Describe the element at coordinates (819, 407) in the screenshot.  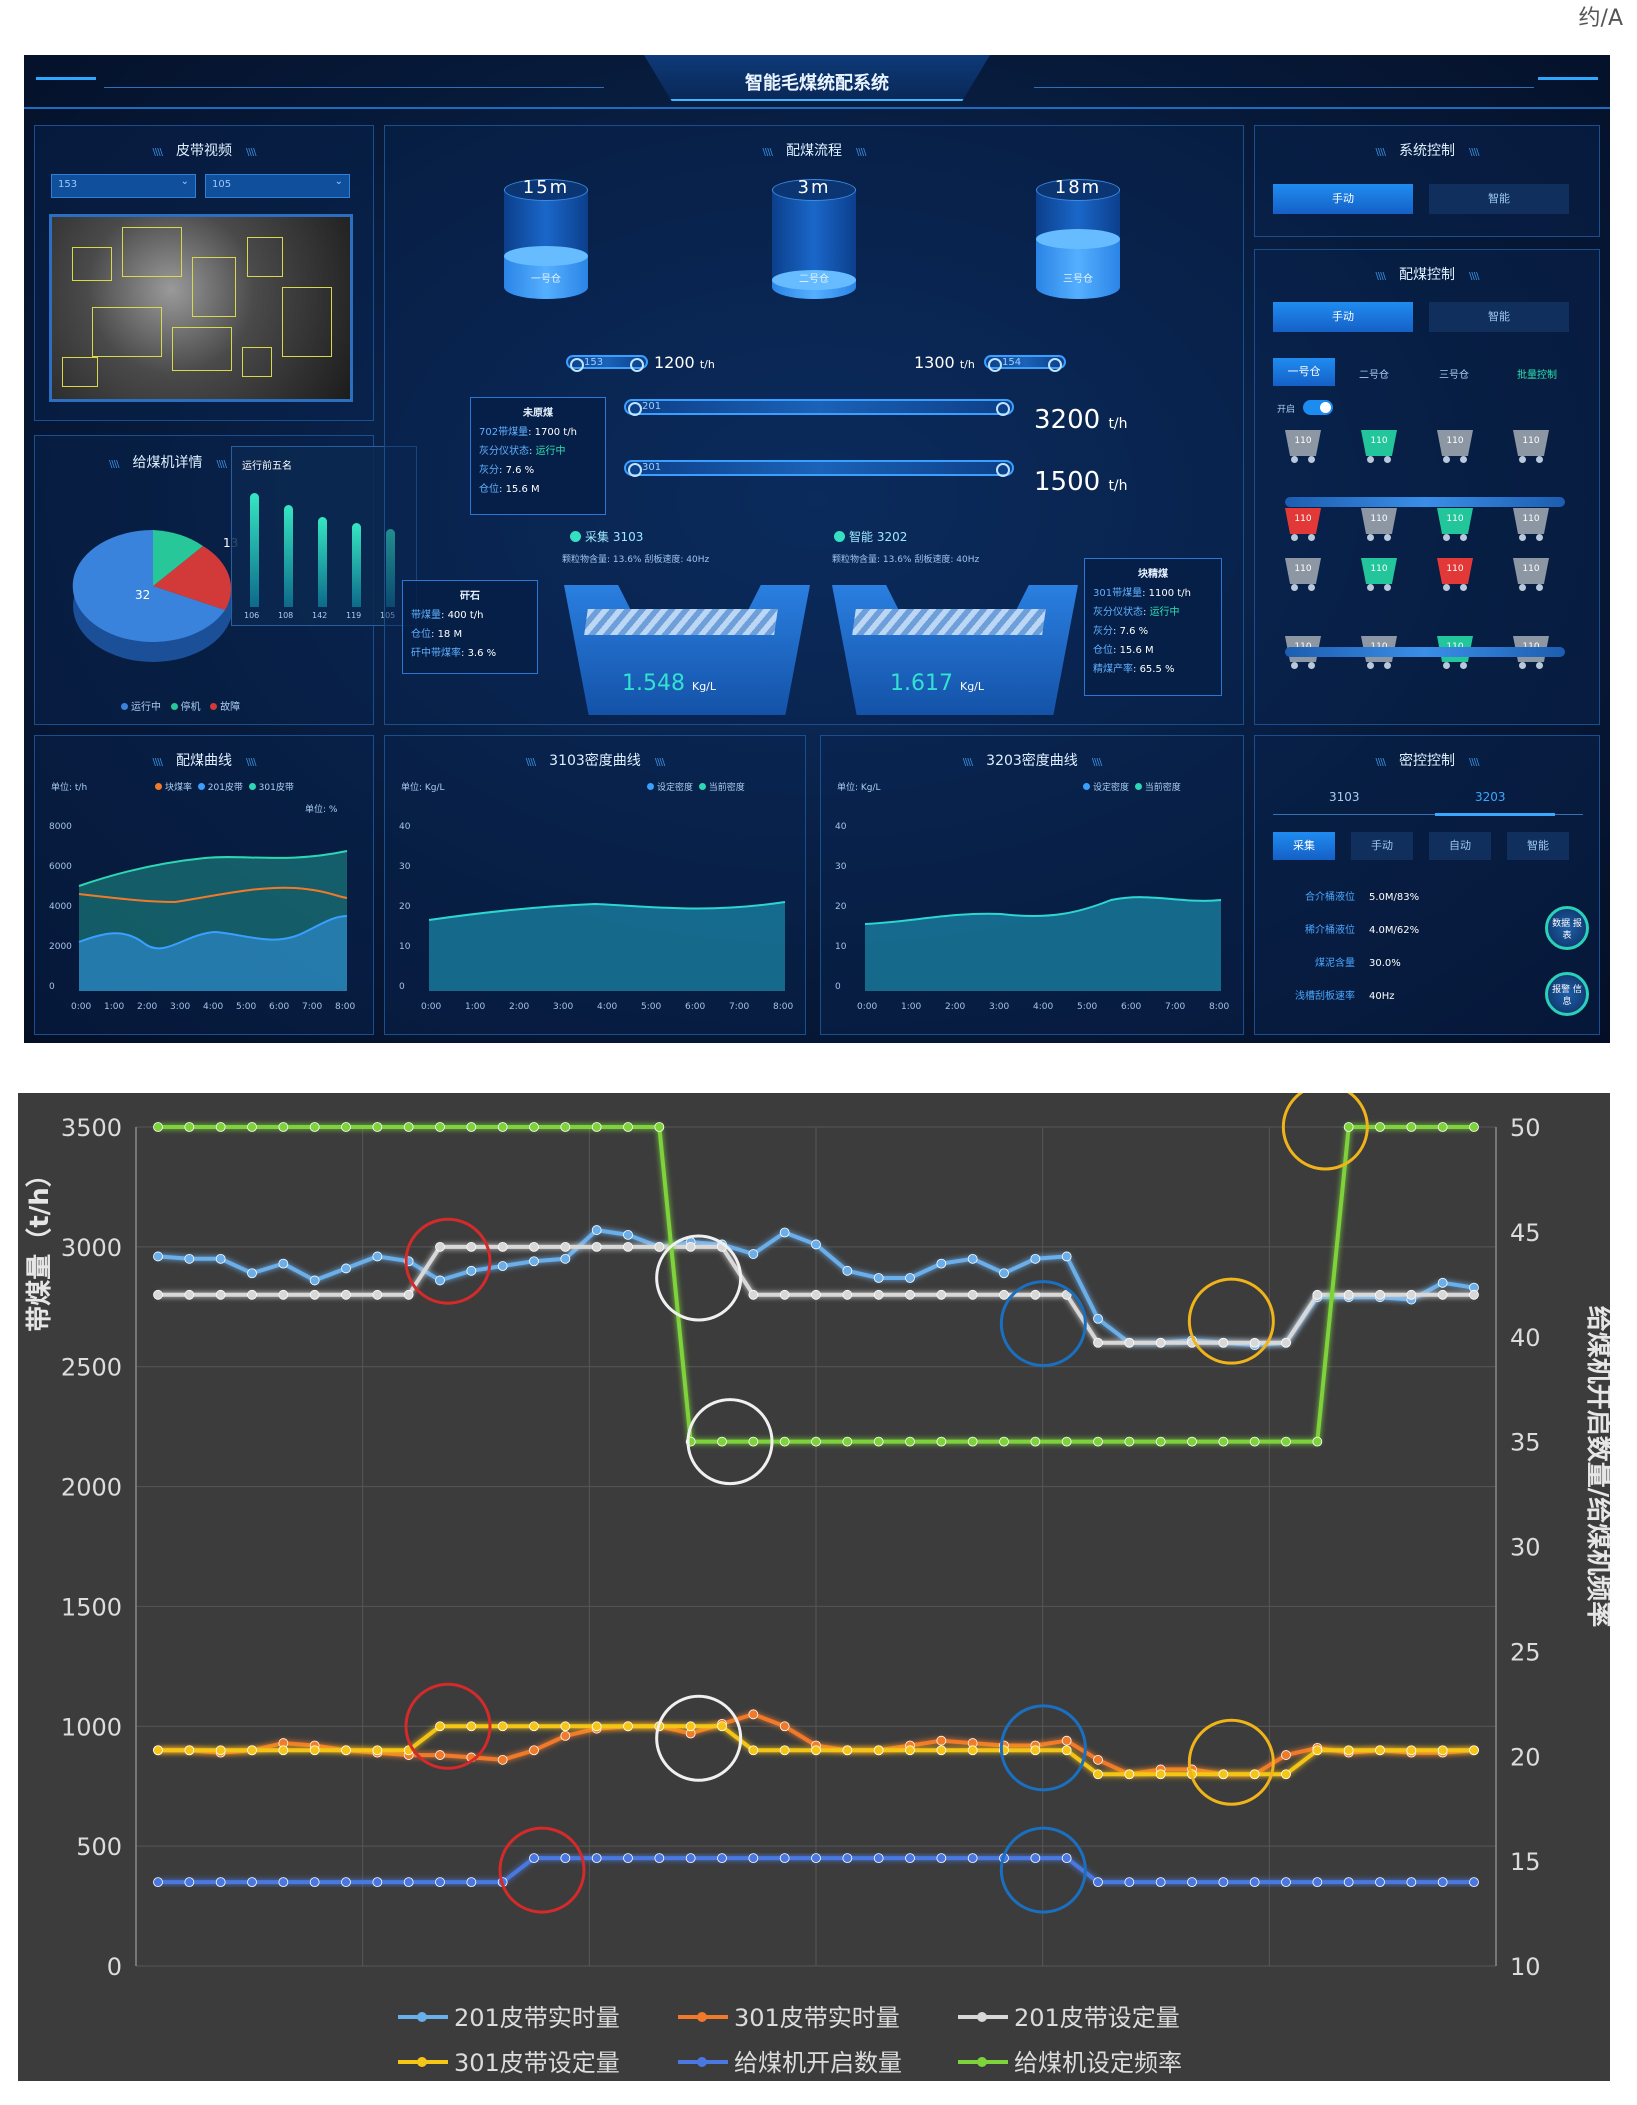
I see `belt-201: 201` at that location.